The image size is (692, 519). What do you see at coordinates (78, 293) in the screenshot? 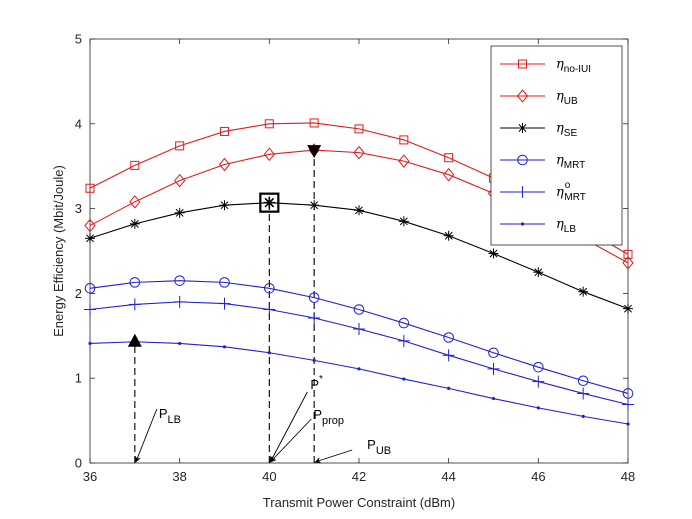
I see `y-tick-label: 2` at bounding box center [78, 293].